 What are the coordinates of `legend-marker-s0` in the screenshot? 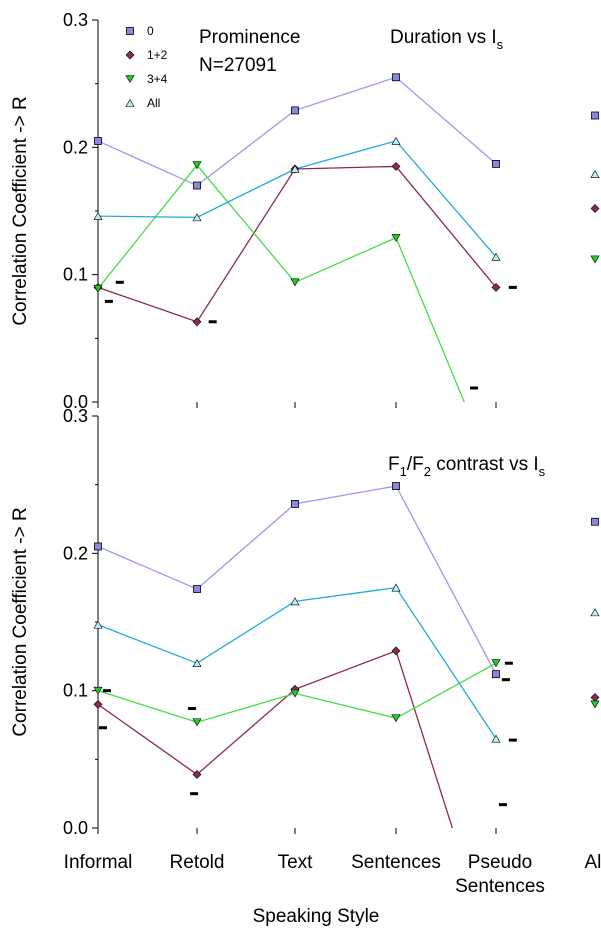 It's located at (130, 31).